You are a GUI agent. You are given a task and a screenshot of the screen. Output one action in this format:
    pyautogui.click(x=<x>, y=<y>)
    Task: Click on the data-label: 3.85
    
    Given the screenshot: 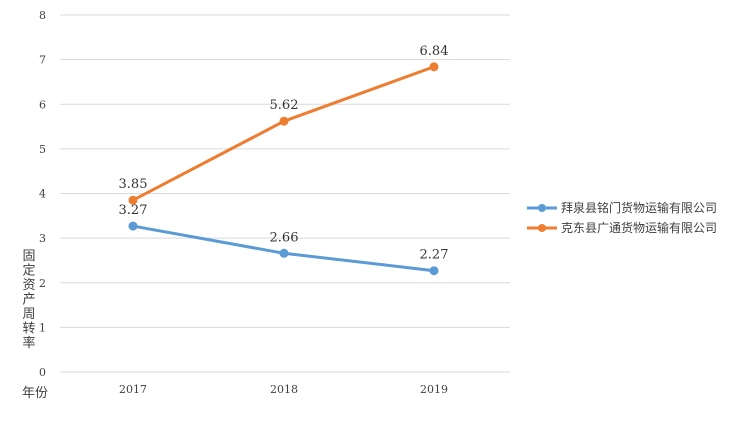 What is the action you would take?
    pyautogui.click(x=133, y=184)
    